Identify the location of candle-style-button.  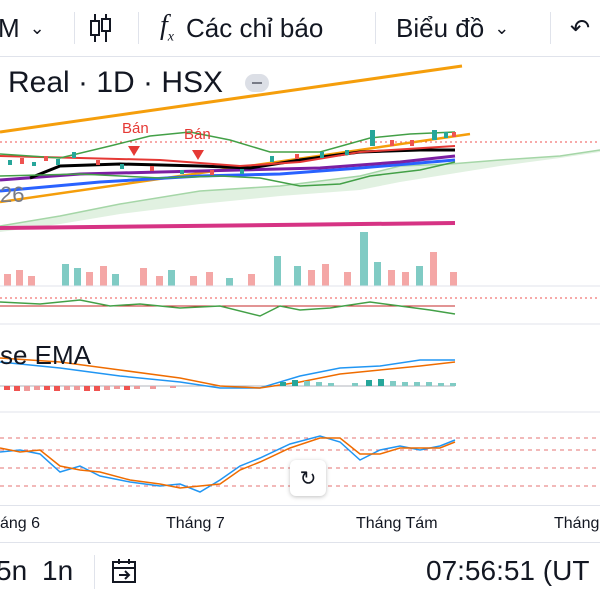
(100, 28).